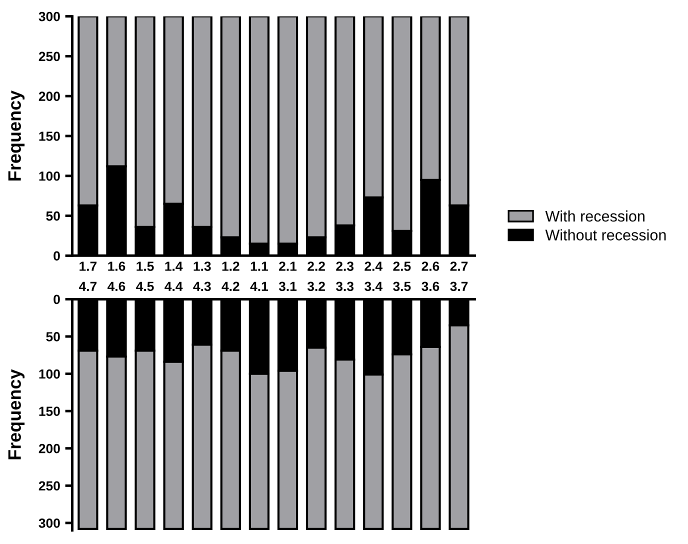  I want to click on x-tick-label: 4.6, so click(117, 287).